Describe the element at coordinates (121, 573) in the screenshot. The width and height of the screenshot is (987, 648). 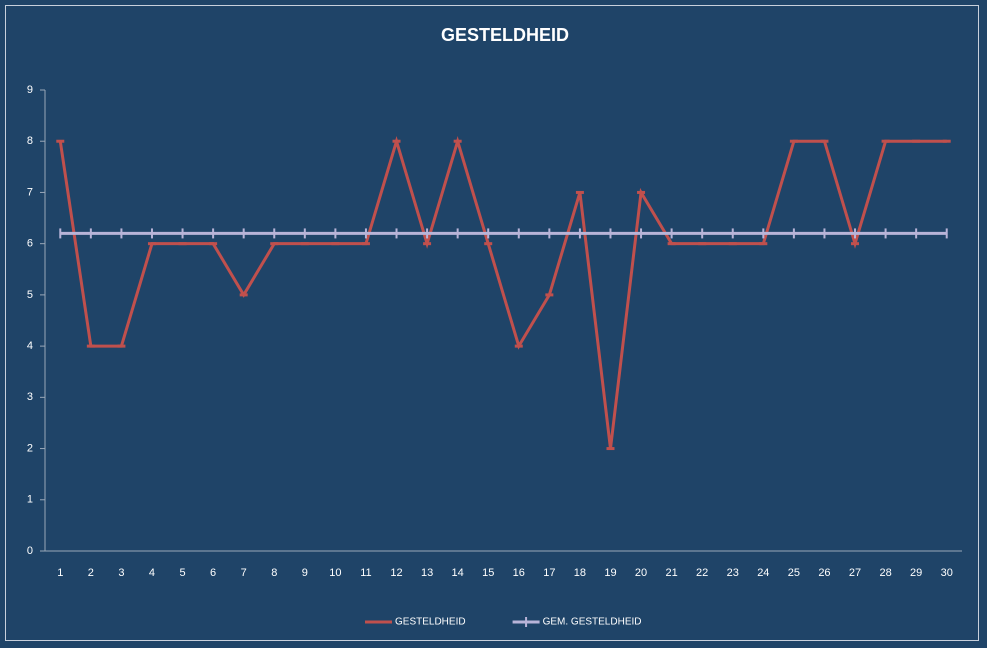
I see `x-tick-label: 3` at that location.